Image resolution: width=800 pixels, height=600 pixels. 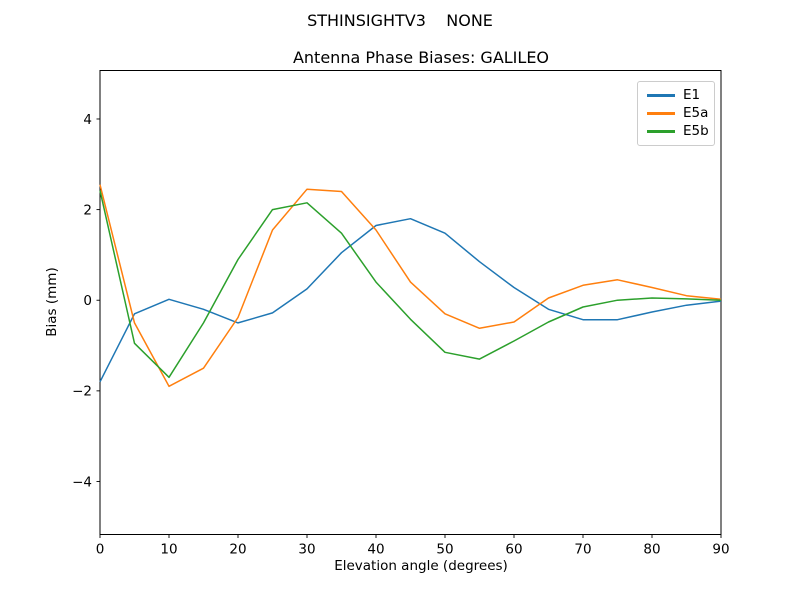 I want to click on legend-item-e1: E1, so click(x=680, y=94).